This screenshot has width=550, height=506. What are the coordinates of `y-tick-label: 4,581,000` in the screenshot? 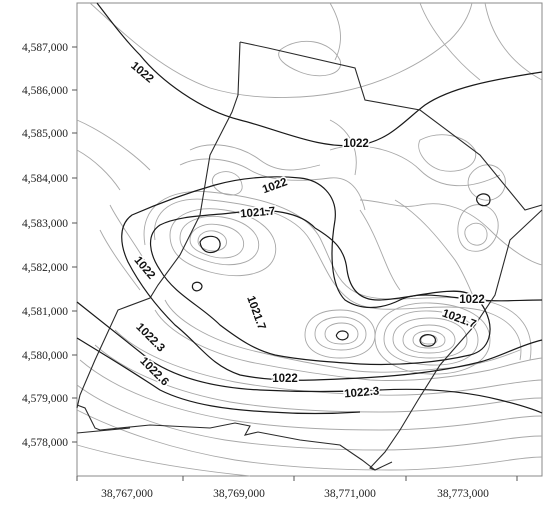 It's located at (45, 312).